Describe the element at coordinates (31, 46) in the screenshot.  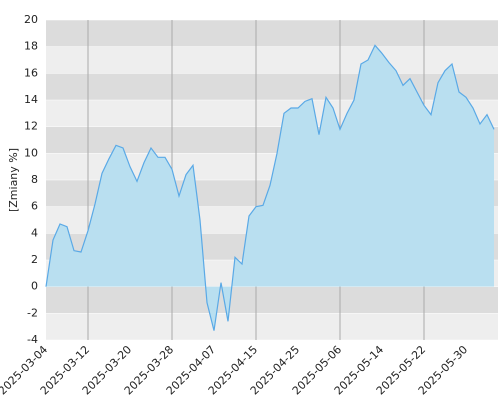
I see `y-tick-label: 18` at that location.